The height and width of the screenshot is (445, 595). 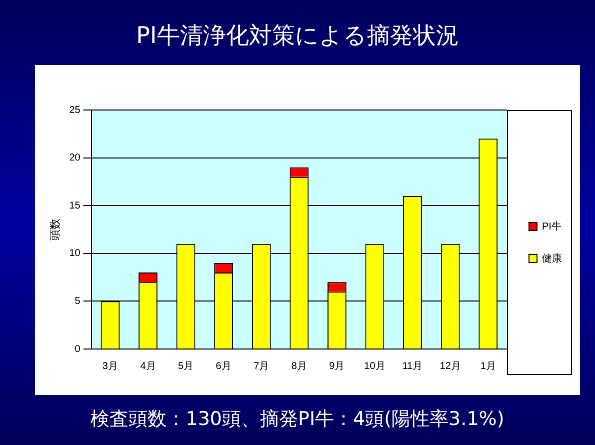 What do you see at coordinates (75, 254) in the screenshot?
I see `y-tick-label: 10` at bounding box center [75, 254].